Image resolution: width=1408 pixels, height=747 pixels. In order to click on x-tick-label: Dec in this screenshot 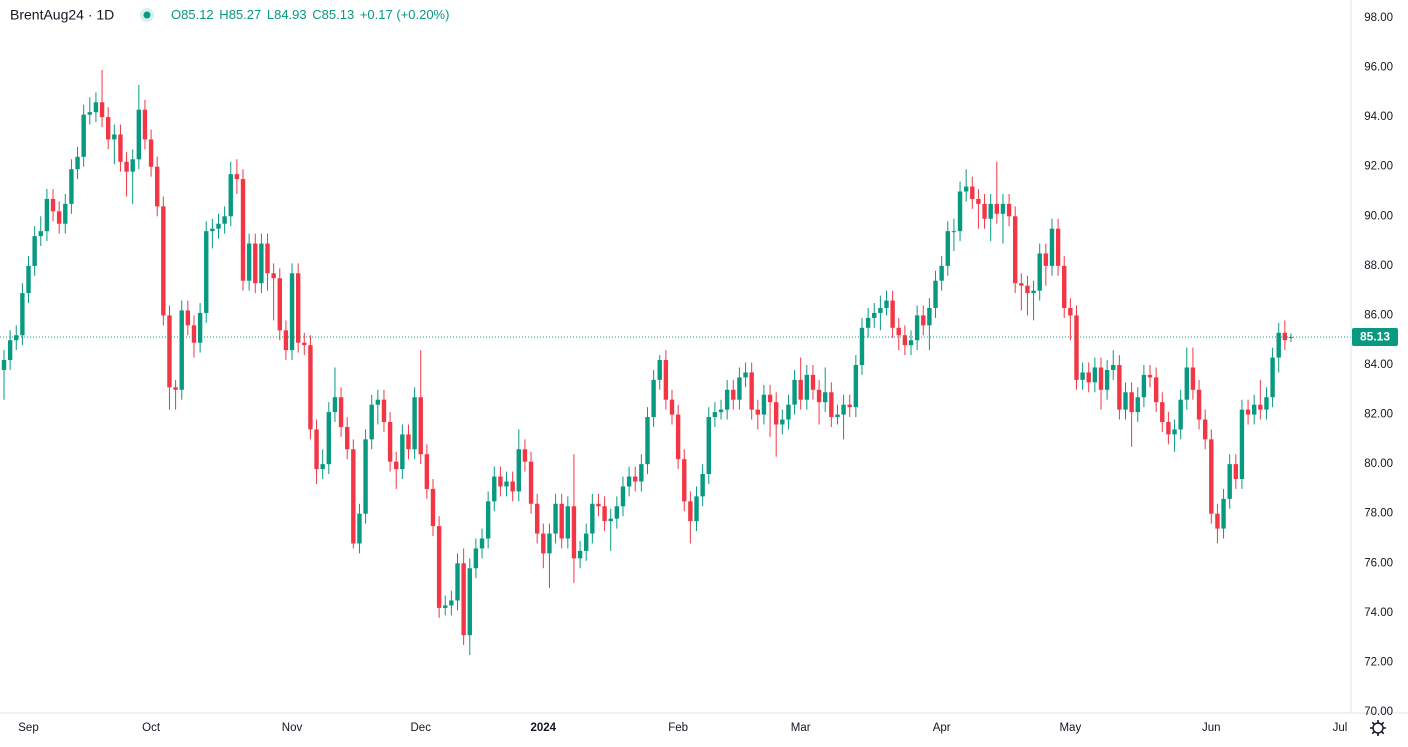, I will do `click(421, 728)`.